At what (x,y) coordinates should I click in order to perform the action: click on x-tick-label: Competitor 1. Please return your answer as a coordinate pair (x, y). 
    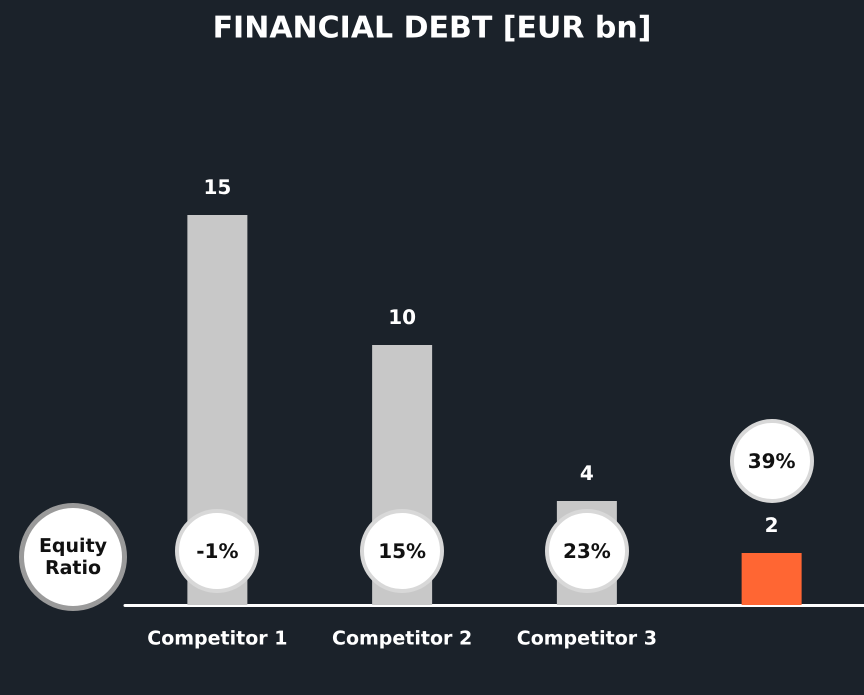
    Looking at the image, I should click on (217, 639).